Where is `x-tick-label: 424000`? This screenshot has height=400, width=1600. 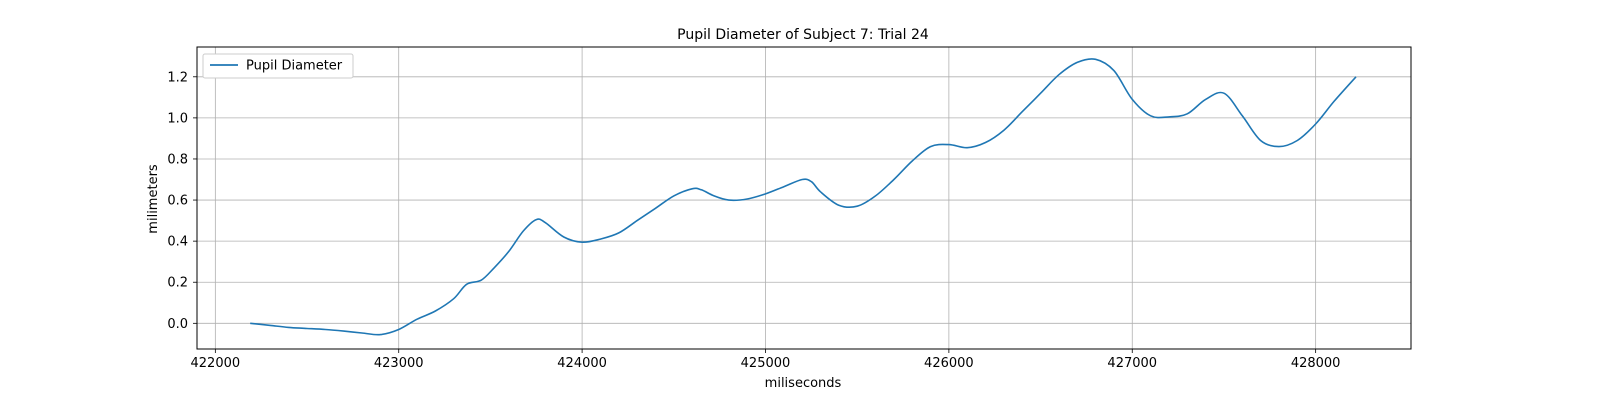
x-tick-label: 424000 is located at coordinates (582, 363).